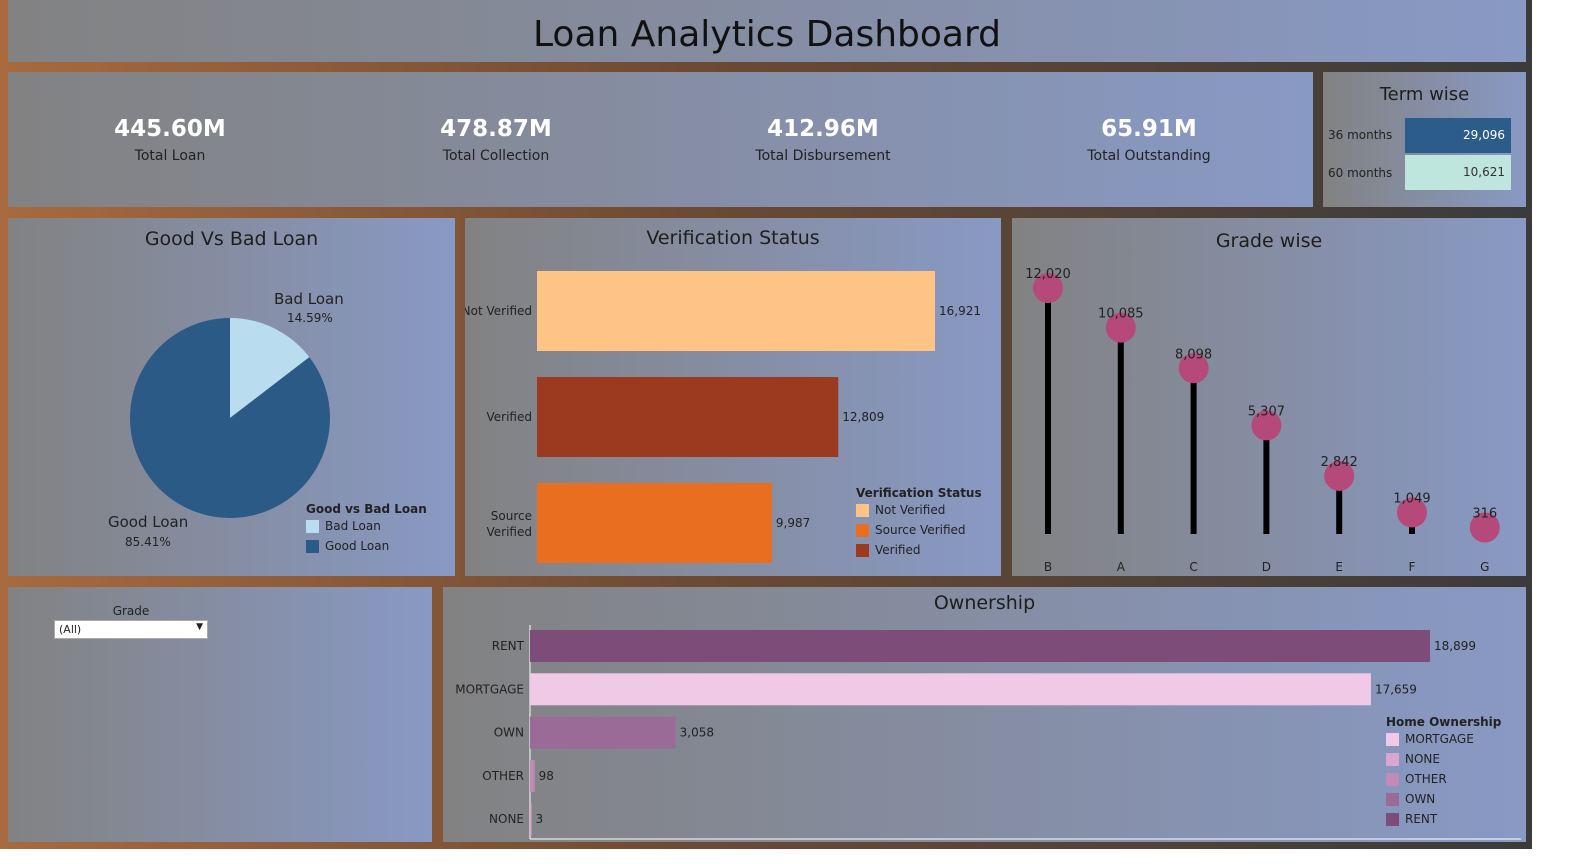  Describe the element at coordinates (498, 311) in the screenshot. I see `verification-category-label: Not Verified` at that location.